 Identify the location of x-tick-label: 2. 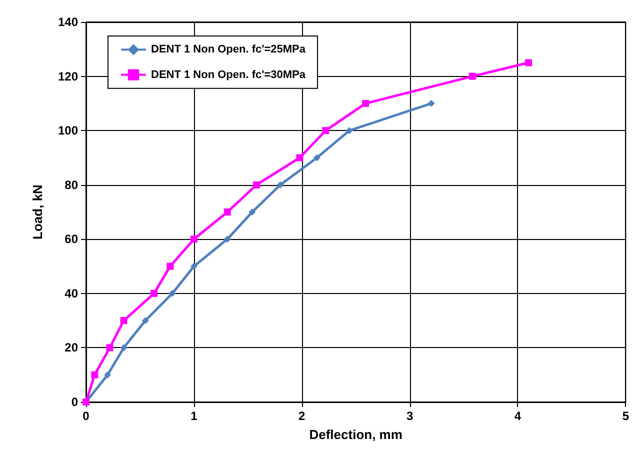
(302, 416).